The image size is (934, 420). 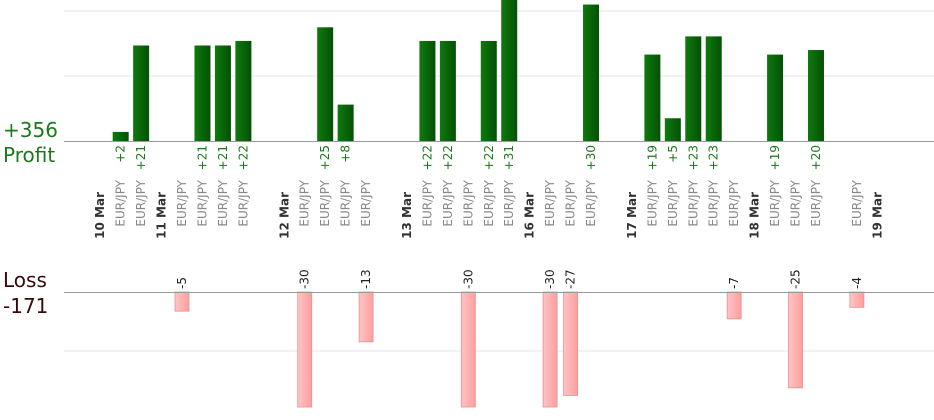 What do you see at coordinates (29, 155) in the screenshot?
I see `profit-label: Profit` at bounding box center [29, 155].